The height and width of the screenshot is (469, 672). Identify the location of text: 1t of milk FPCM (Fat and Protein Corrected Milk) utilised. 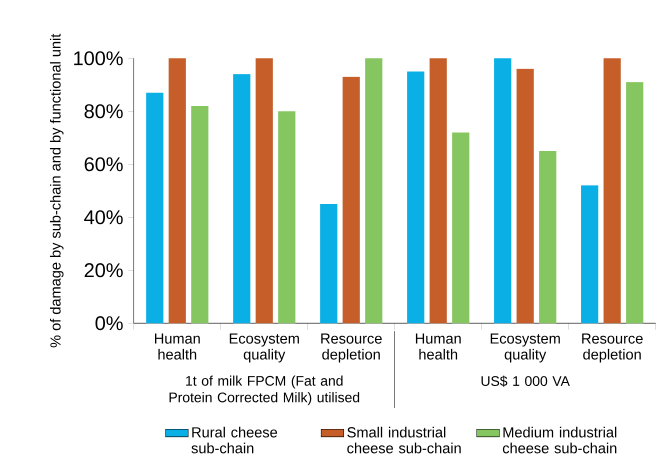
(265, 391).